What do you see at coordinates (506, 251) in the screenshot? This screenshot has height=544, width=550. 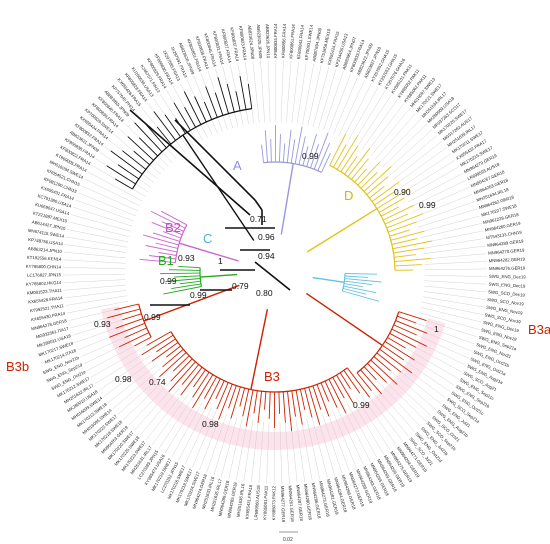 I see `leaf-label: MN964270.GER19` at bounding box center [506, 251].